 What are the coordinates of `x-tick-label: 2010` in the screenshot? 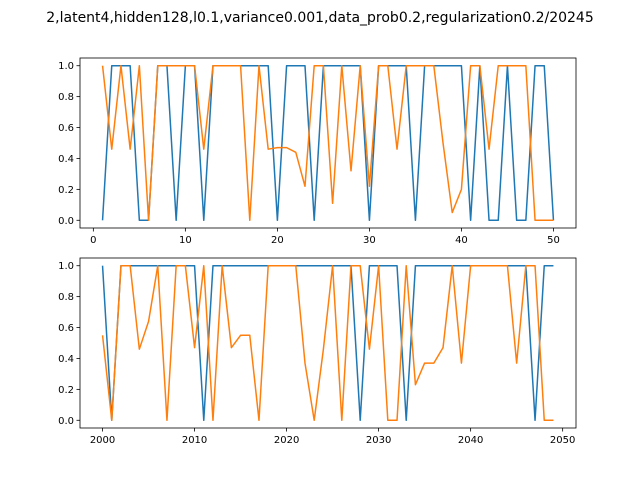 It's located at (194, 440).